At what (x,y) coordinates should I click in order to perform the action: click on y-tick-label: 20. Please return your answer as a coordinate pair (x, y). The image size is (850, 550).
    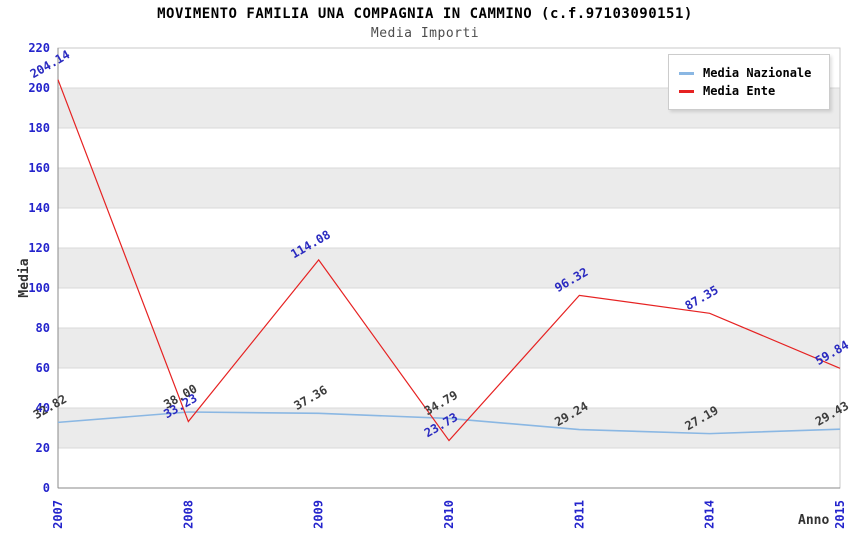
    Looking at the image, I should click on (43, 448).